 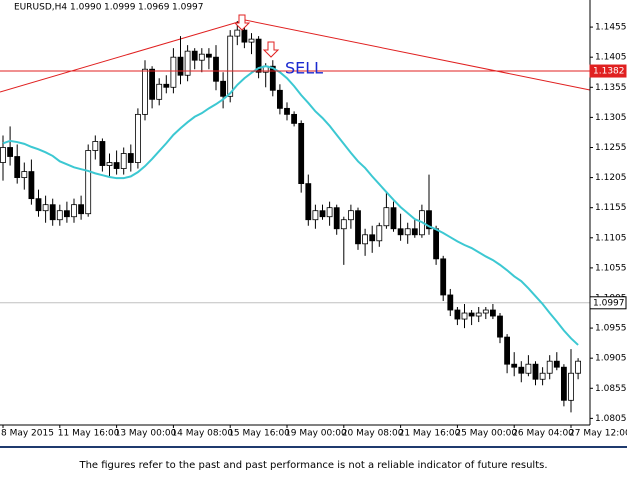 I want to click on x-tick-label: 26 May 04:00, so click(x=543, y=434).